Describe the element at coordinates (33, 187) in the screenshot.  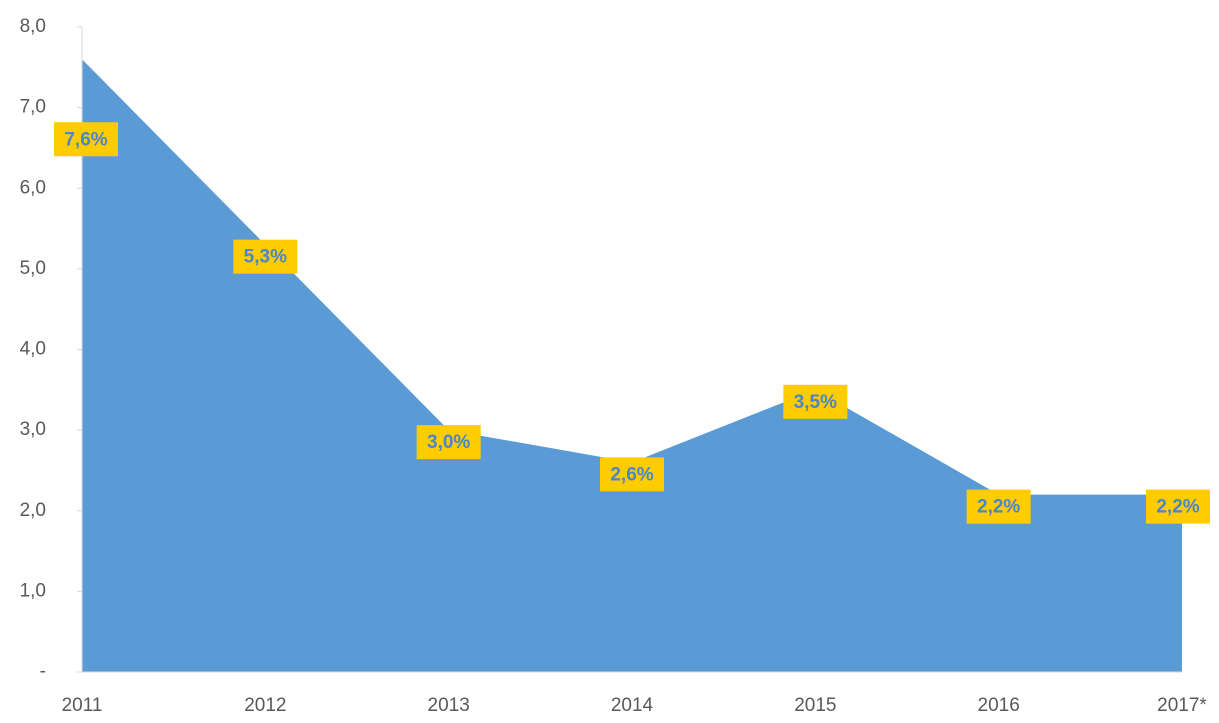
I see `y-tick-label: 6,0` at that location.